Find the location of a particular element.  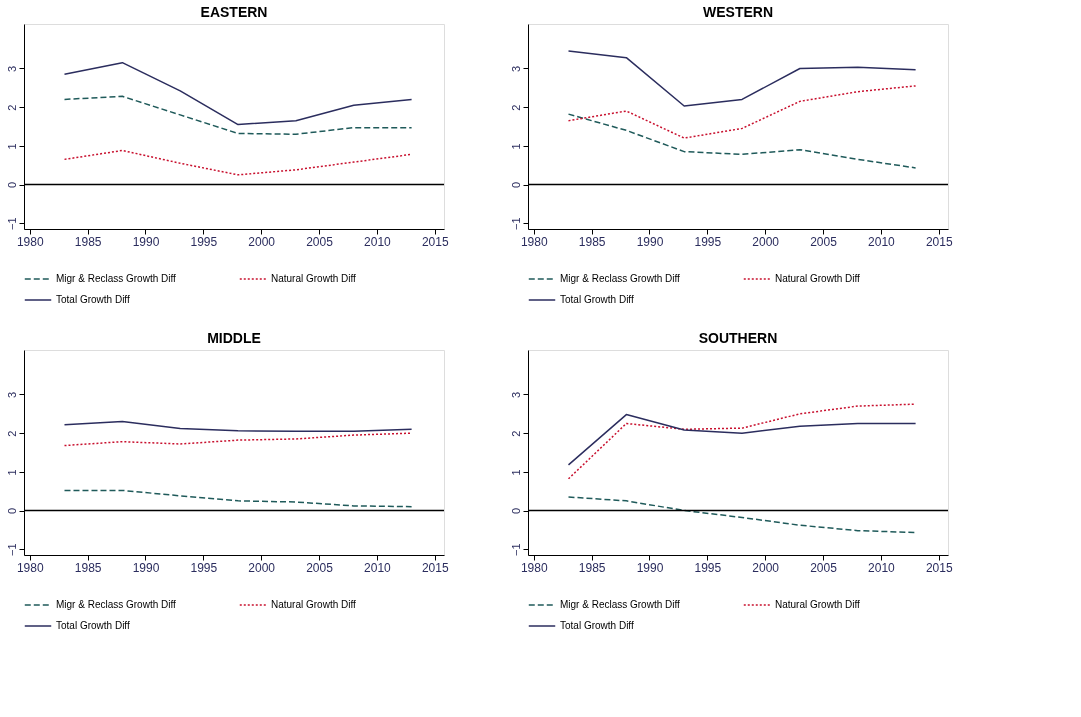

chart-title: SOUTHERN is located at coordinates (738, 338).